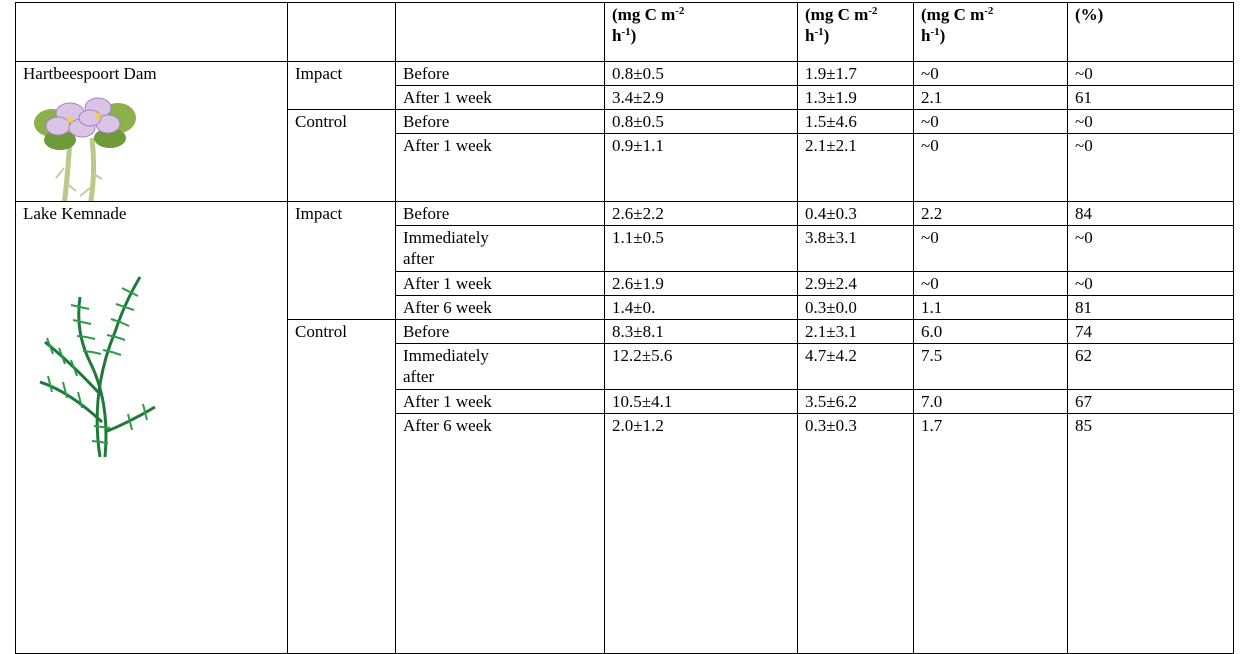 This screenshot has height=654, width=1247. Describe the element at coordinates (855, 248) in the screenshot. I see `value-cell: 3.8±3.1` at that location.